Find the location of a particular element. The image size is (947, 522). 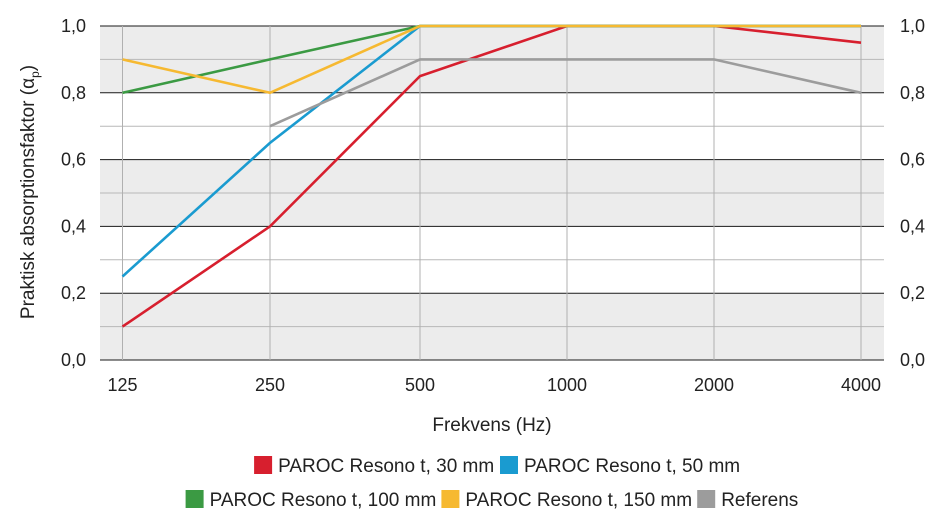

y-tick-left-2: 0,4 is located at coordinates (73, 226).